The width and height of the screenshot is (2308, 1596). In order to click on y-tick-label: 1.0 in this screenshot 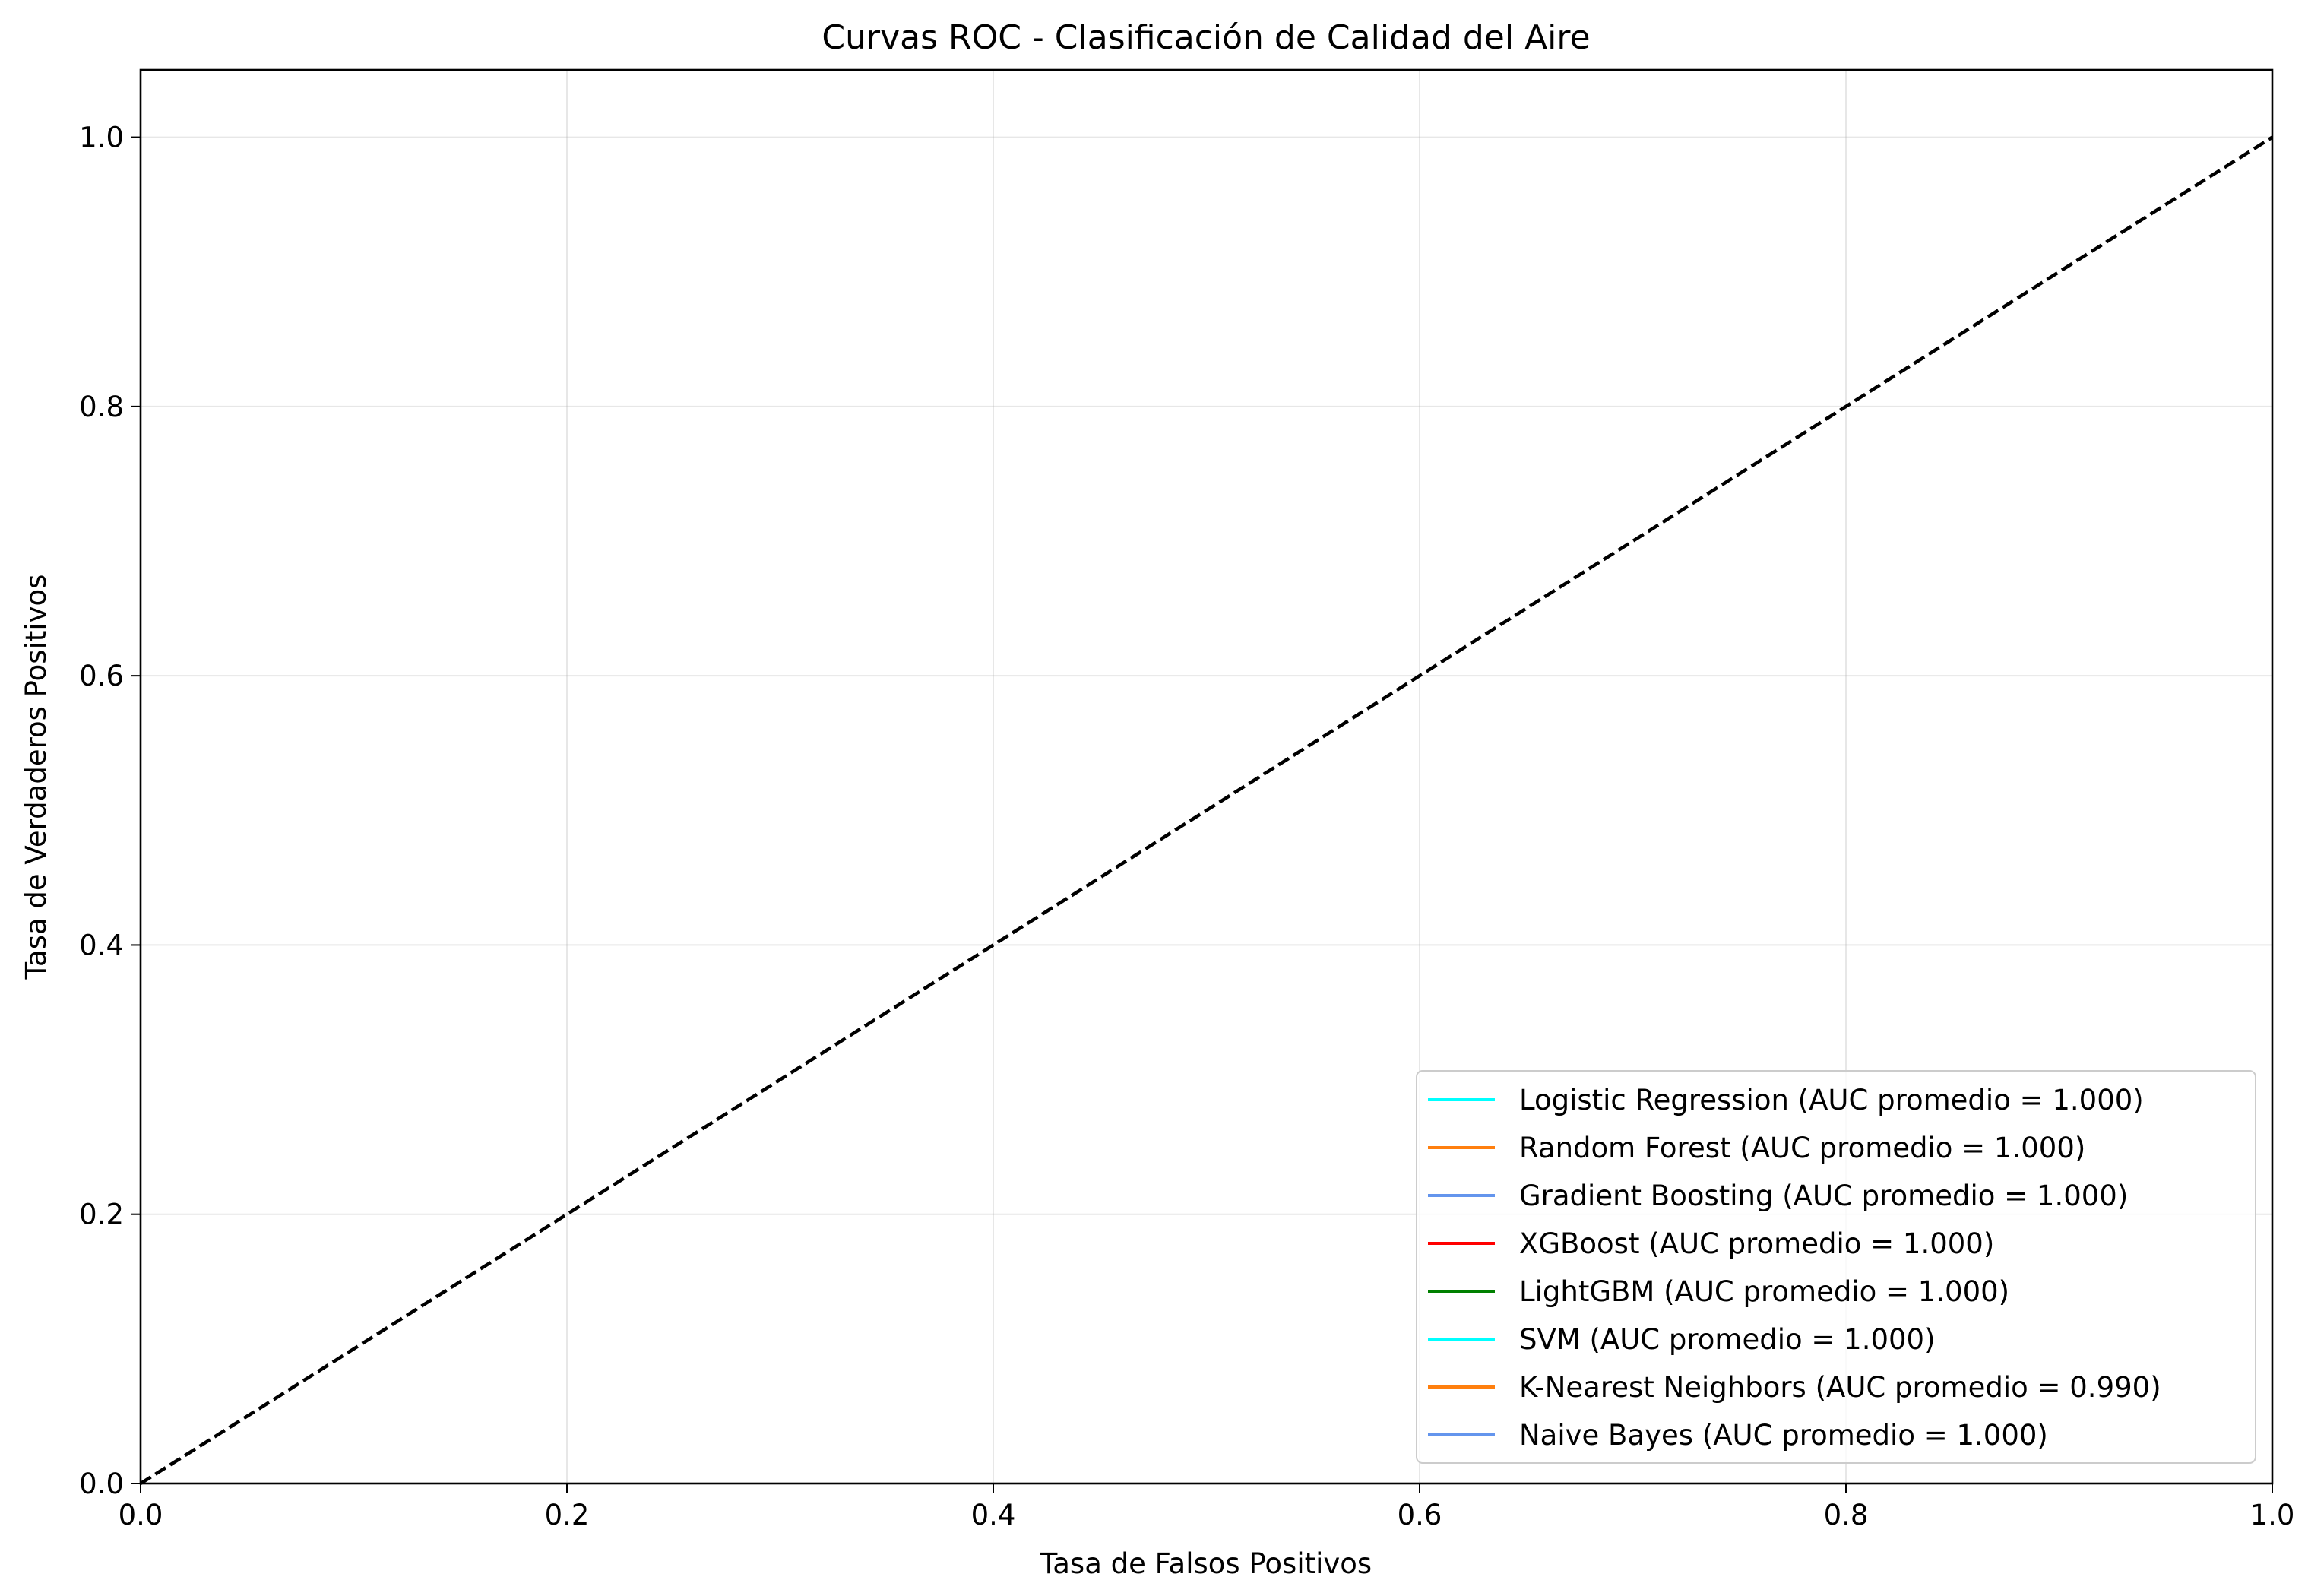, I will do `click(101, 138)`.